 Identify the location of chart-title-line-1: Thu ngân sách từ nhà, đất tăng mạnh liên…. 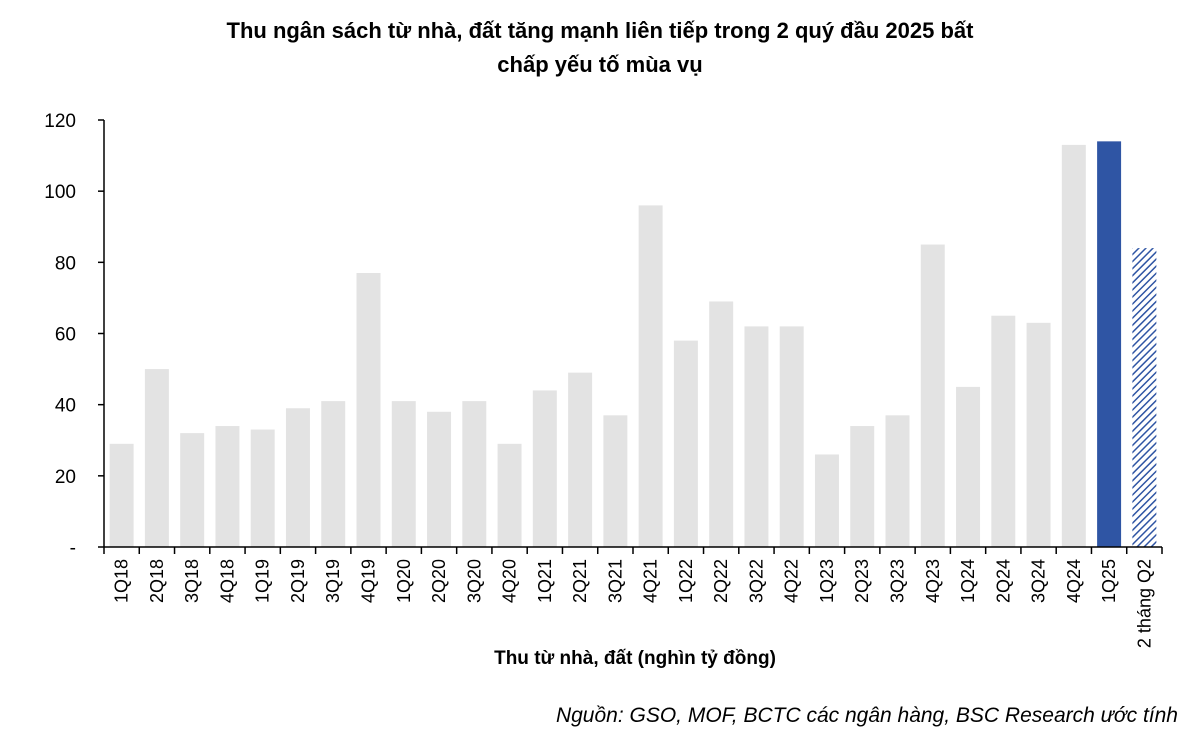
(600, 30).